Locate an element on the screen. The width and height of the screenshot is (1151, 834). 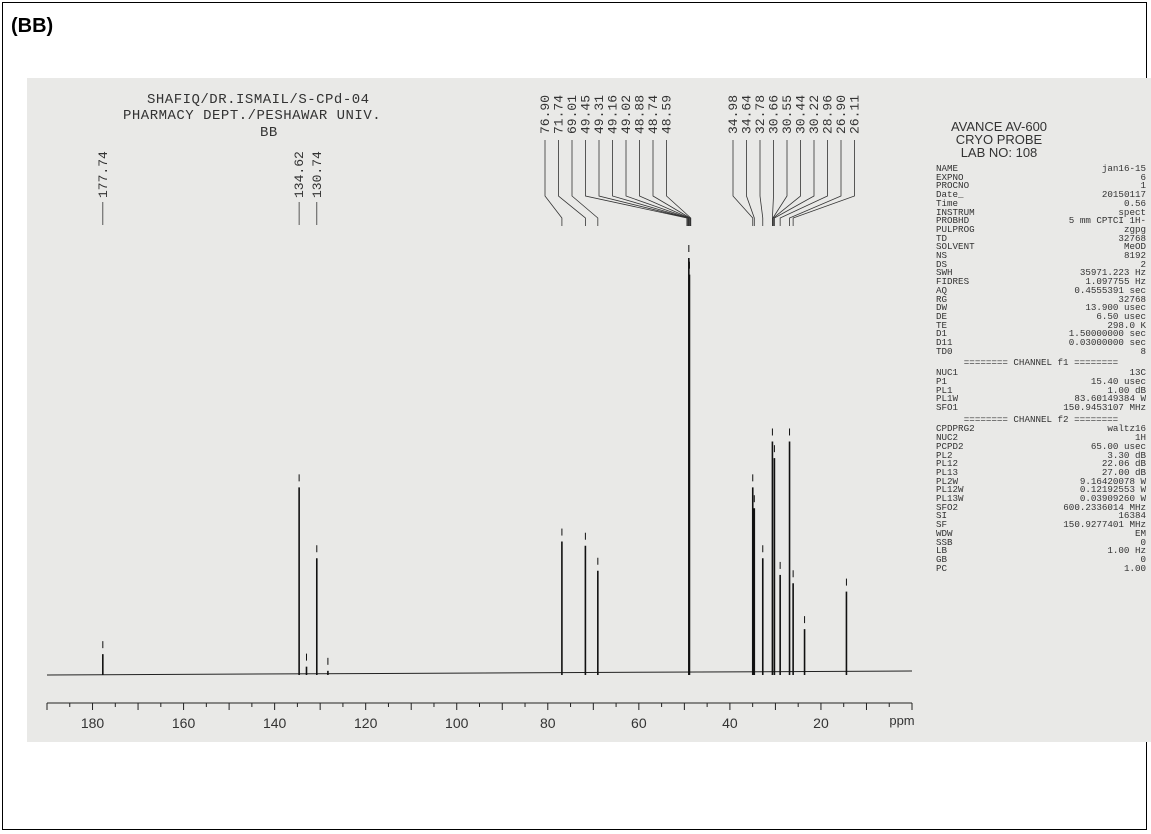
x-tick-label: 160 is located at coordinates (184, 723).